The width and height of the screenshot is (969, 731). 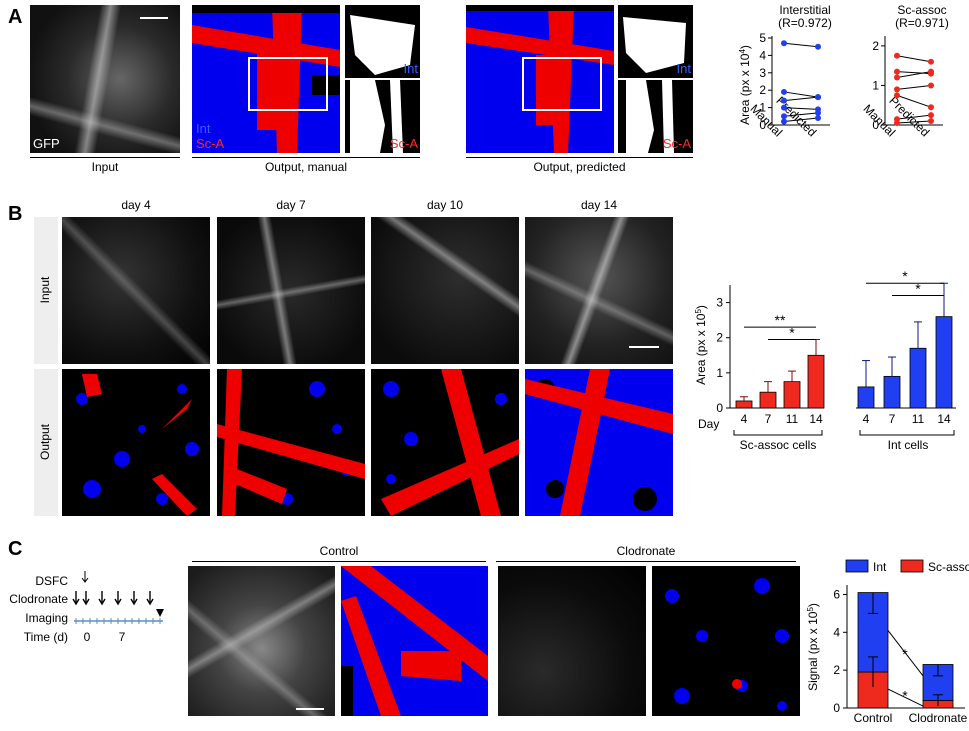 I want to click on b-ylabel: Area (px x 105), so click(x=701, y=345).